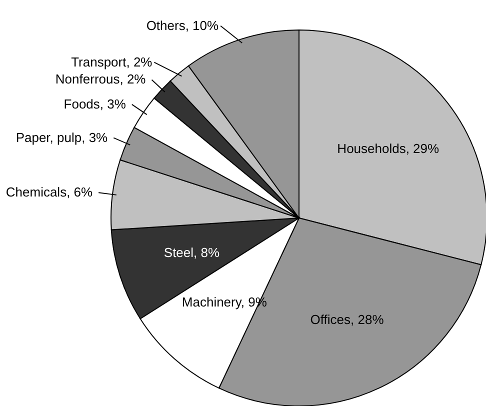 This screenshot has height=406, width=486. Describe the element at coordinates (95, 104) in the screenshot. I see `slice-label: Foods, 3%` at that location.